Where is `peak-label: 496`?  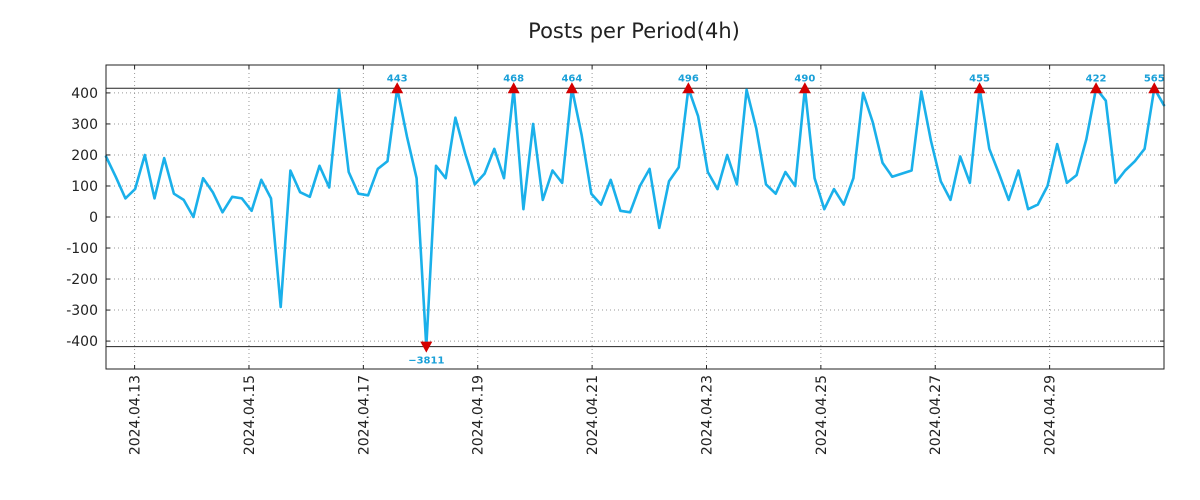
peak-label: 496 is located at coordinates (688, 78).